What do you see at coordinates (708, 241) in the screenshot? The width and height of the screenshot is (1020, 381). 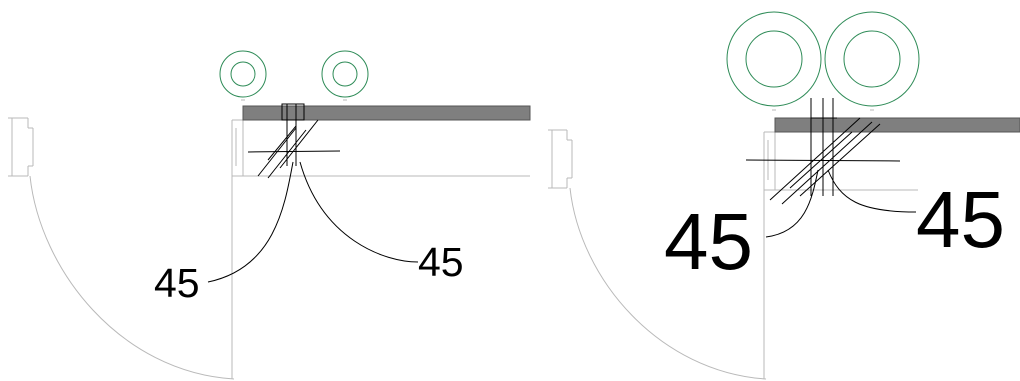 I see `right-tag-left: 45` at bounding box center [708, 241].